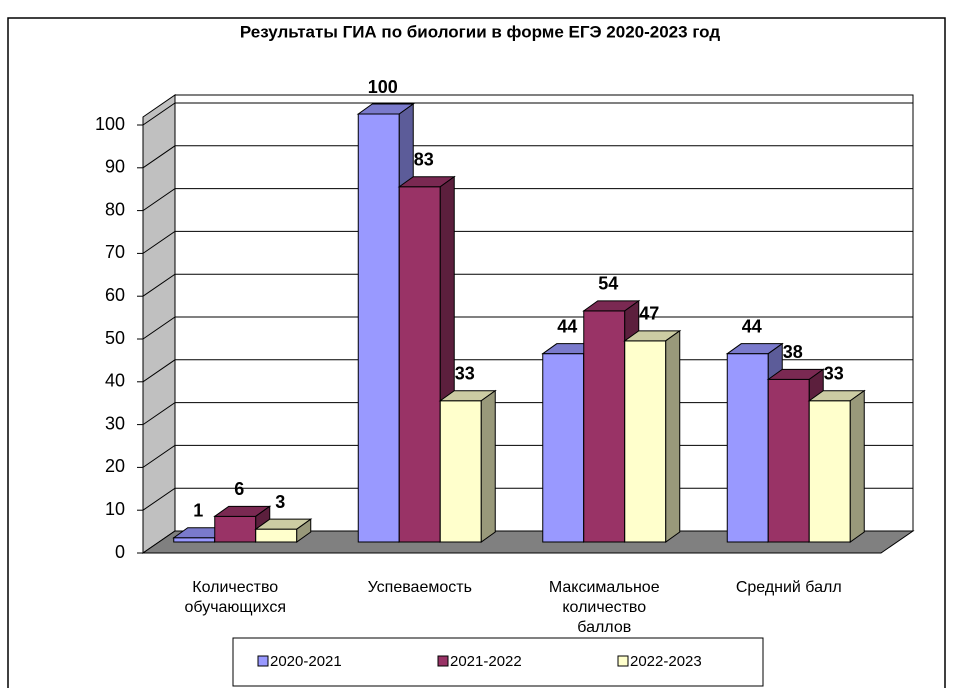 This screenshot has height=688, width=955. Describe the element at coordinates (608, 284) in the screenshot. I see `data-label: 54` at that location.